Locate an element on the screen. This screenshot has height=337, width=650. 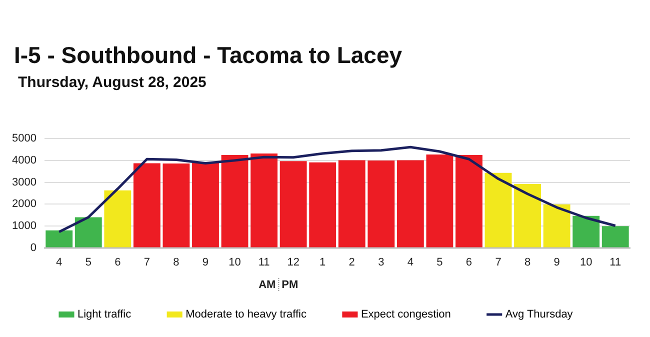
y-tick-label: 4000 is located at coordinates (24, 160).